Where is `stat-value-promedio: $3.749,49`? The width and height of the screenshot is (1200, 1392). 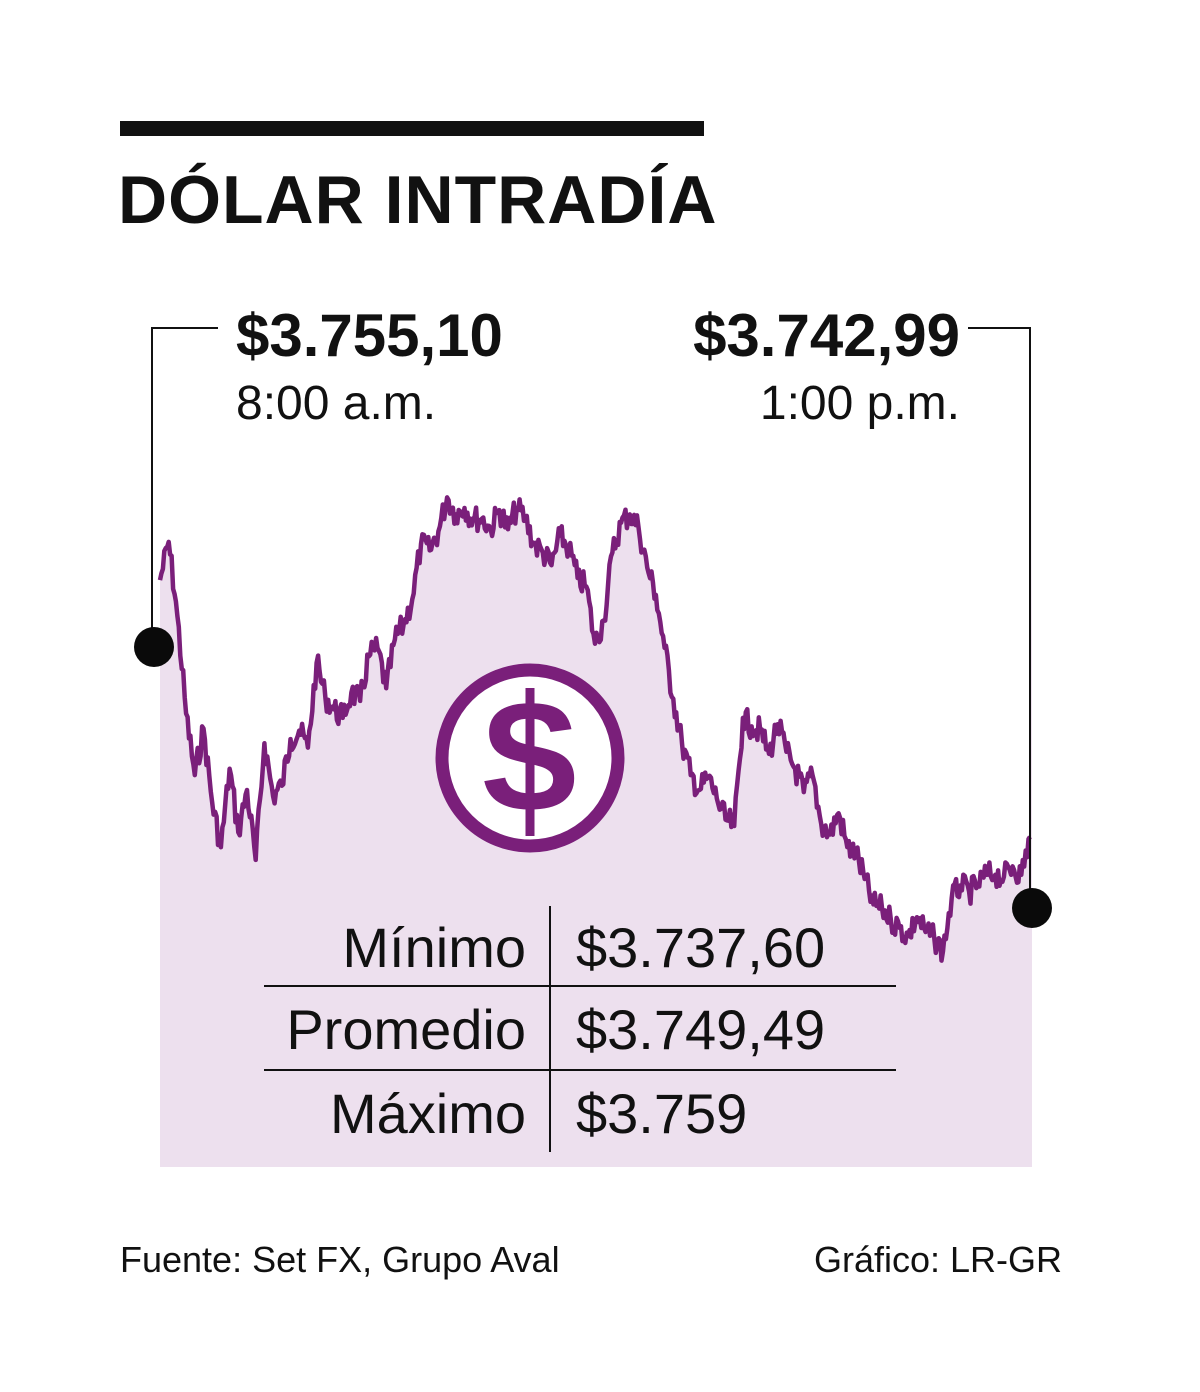
stat-value-promedio: $3.749,49 is located at coordinates (701, 1029).